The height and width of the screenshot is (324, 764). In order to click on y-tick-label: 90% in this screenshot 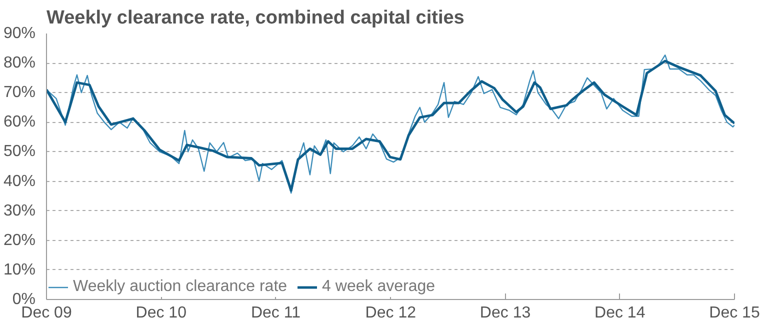, I will do `click(19, 33)`.